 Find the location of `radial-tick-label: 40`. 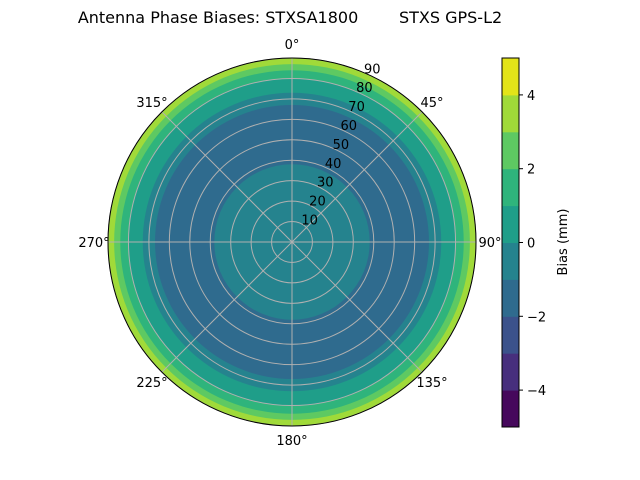

radial-tick-label: 40 is located at coordinates (333, 164).